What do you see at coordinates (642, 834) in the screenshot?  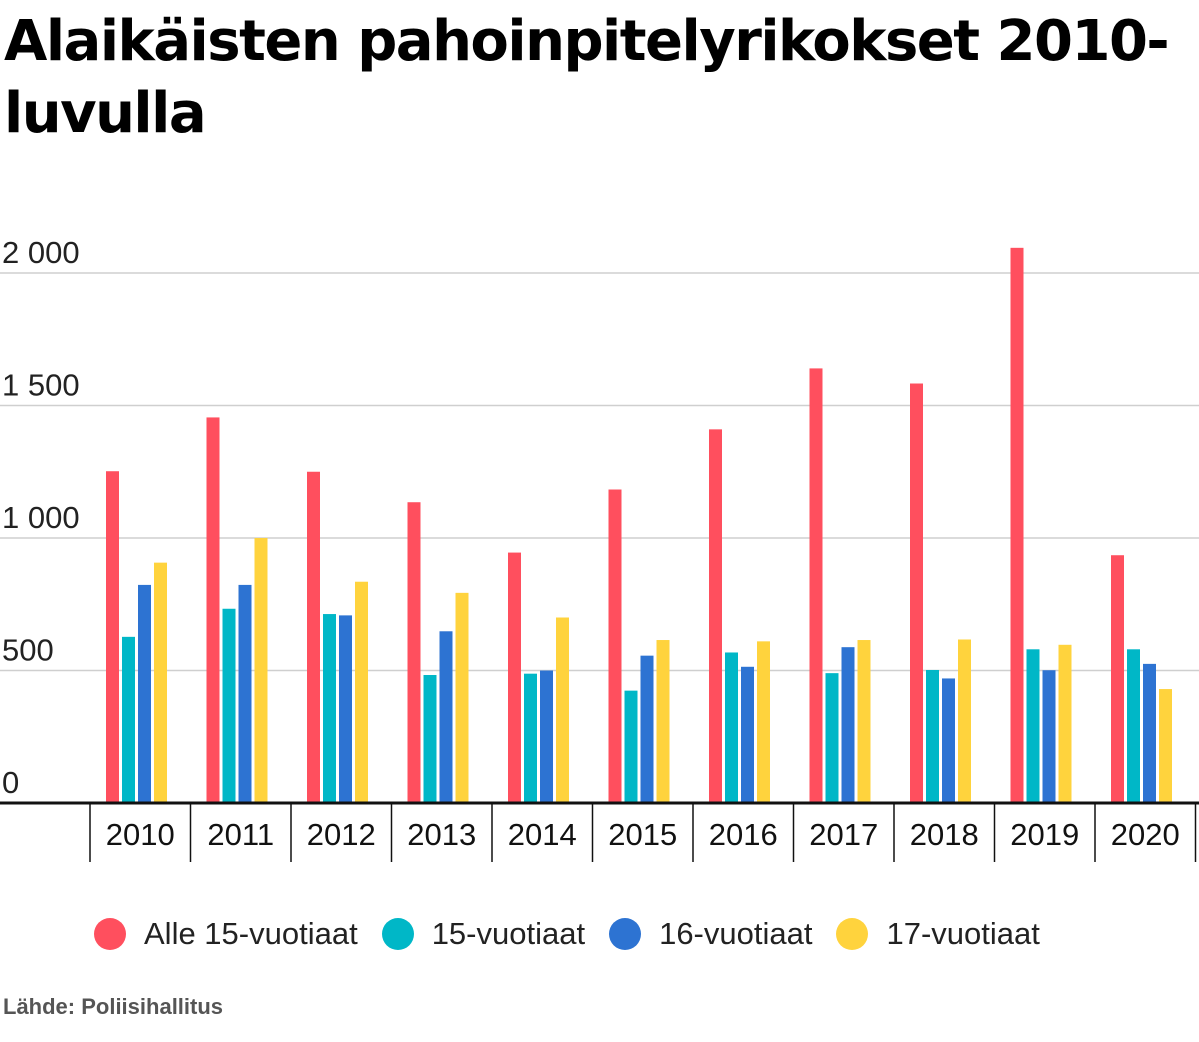 I see `x-tick-label: 2015` at bounding box center [642, 834].